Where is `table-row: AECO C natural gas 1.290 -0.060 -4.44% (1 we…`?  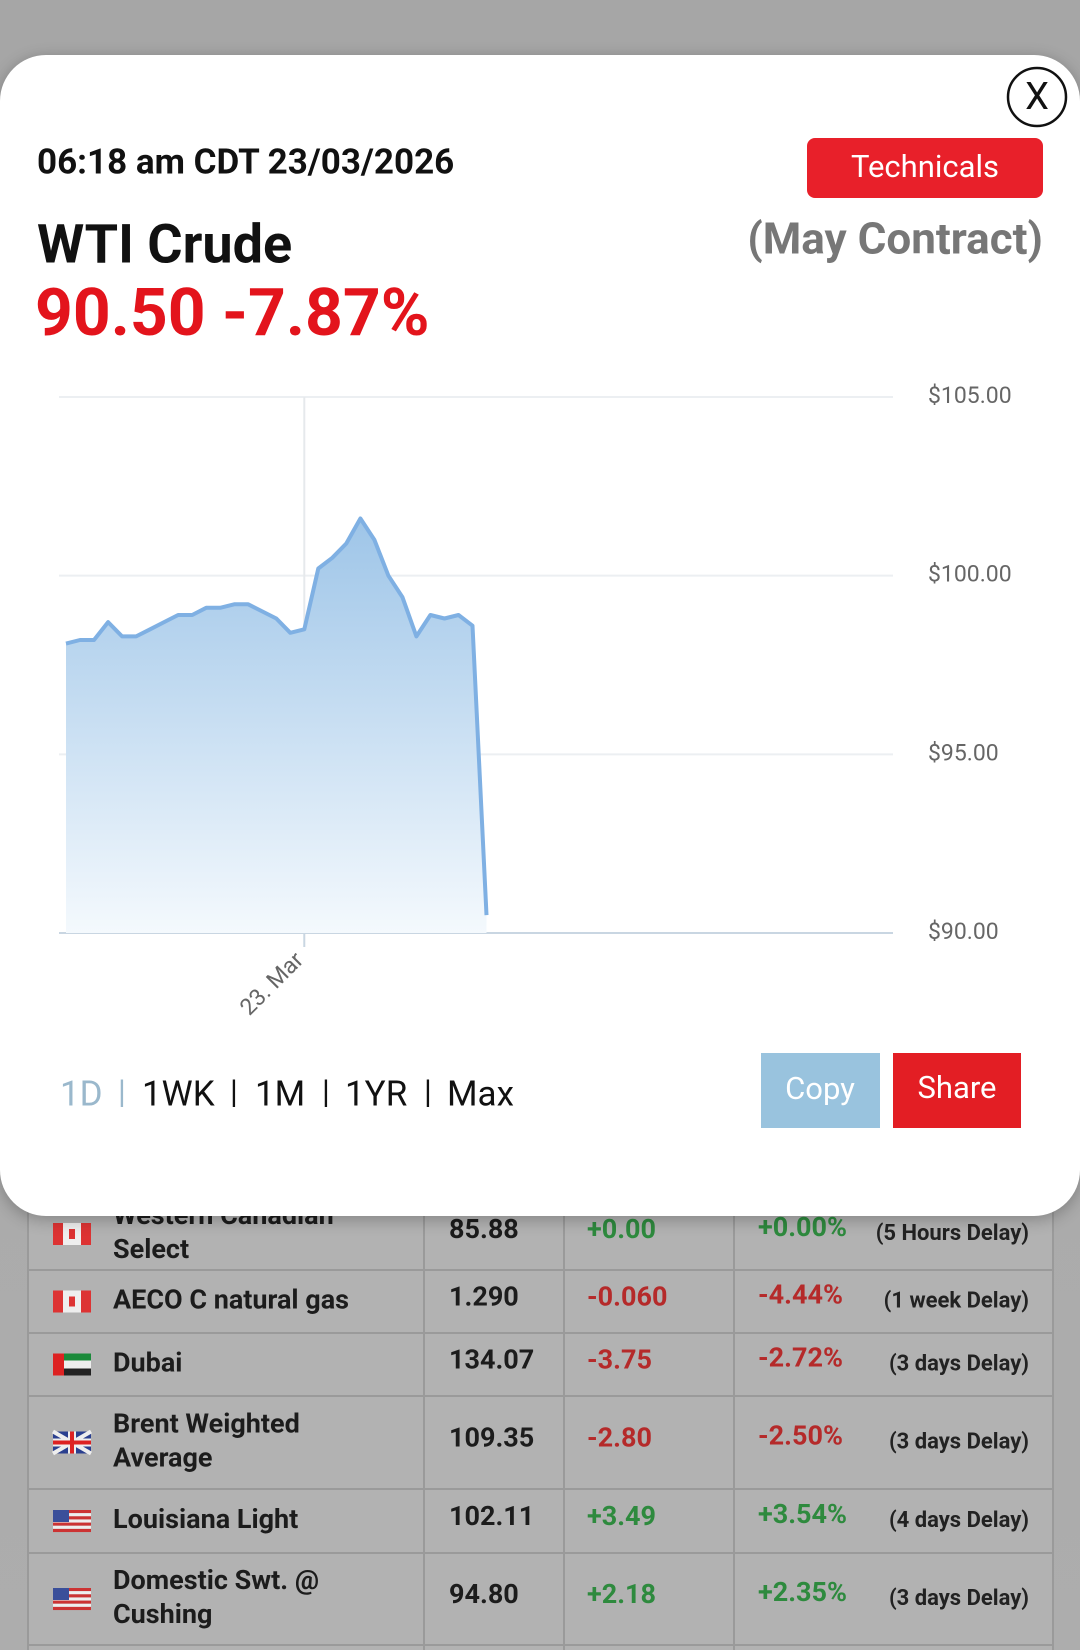 table-row: AECO C natural gas 1.290 -0.060 -4.44% (1 we… is located at coordinates (540, 1306).